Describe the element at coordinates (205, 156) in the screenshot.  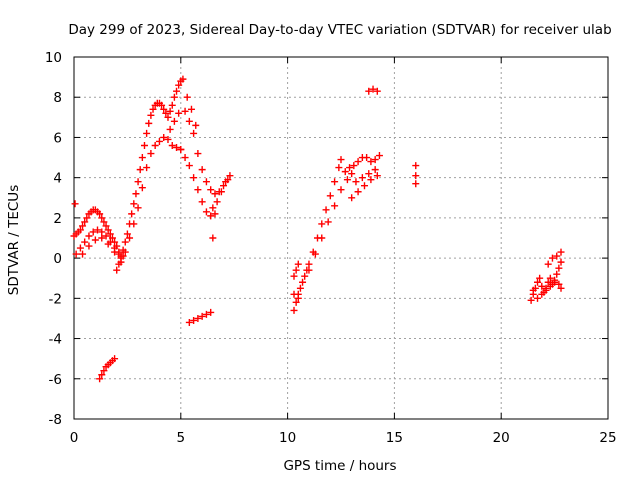
I see `series-fall-5-7h` at that location.